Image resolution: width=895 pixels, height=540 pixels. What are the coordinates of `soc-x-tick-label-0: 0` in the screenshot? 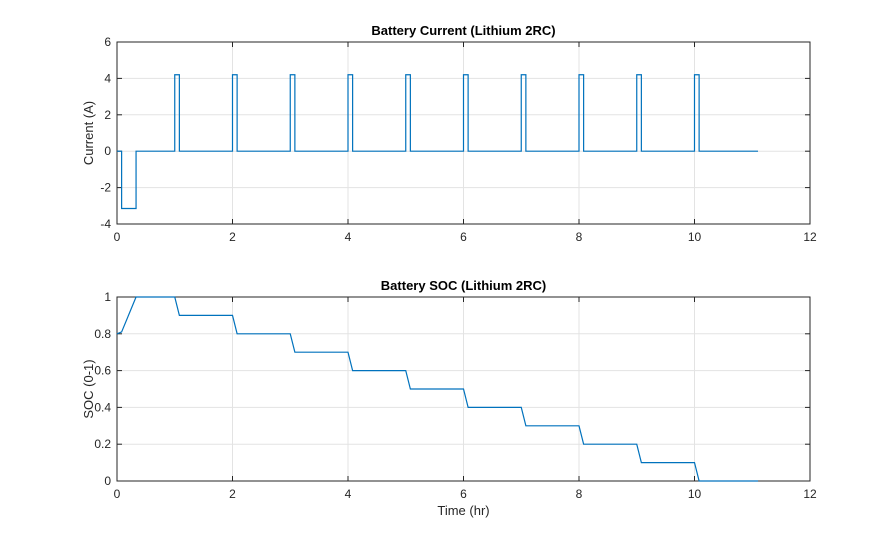 It's located at (117, 494).